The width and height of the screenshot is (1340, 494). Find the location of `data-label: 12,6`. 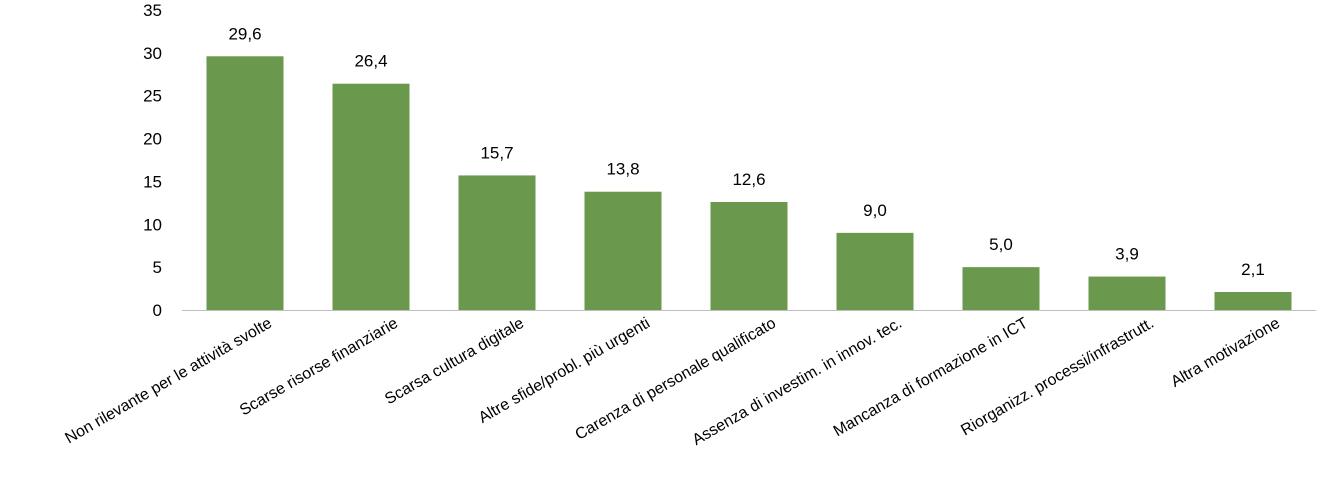

data-label: 12,6 is located at coordinates (748, 179).